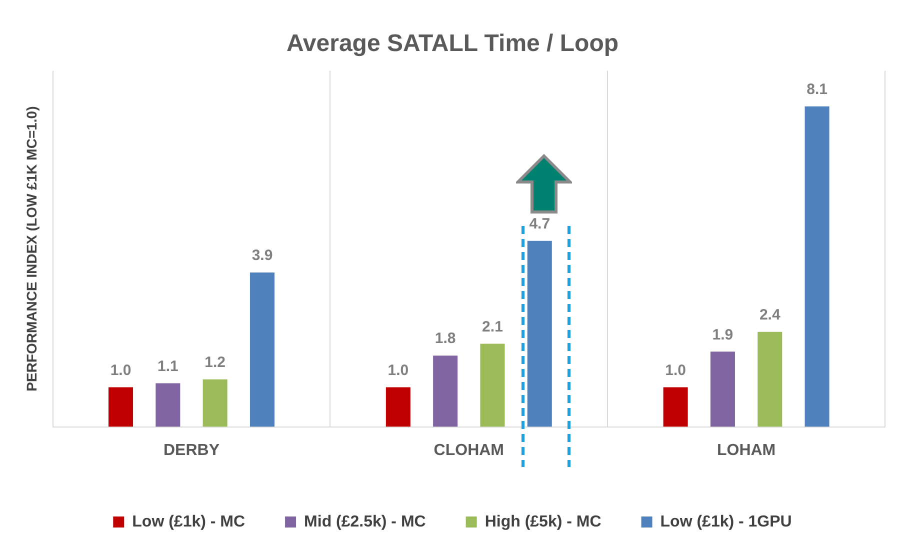 This screenshot has height=540, width=897. Describe the element at coordinates (215, 362) in the screenshot. I see `data-label: 1.2` at that location.